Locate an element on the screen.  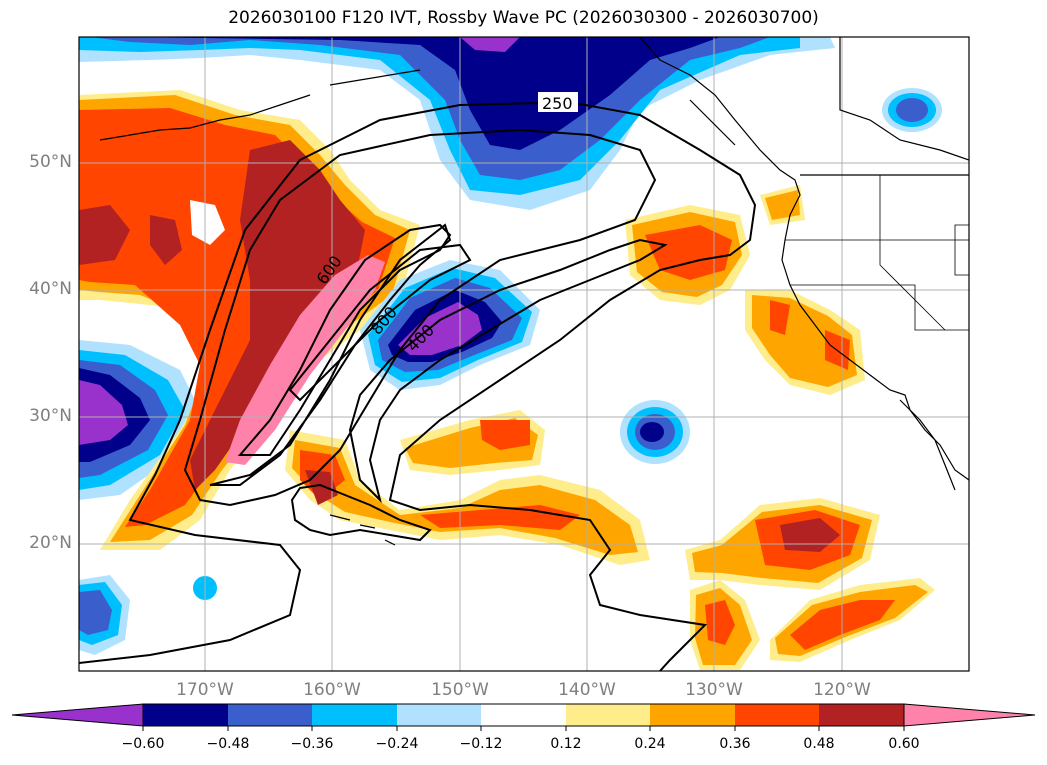
lon-label-160w: 160°W is located at coordinates (332, 690).